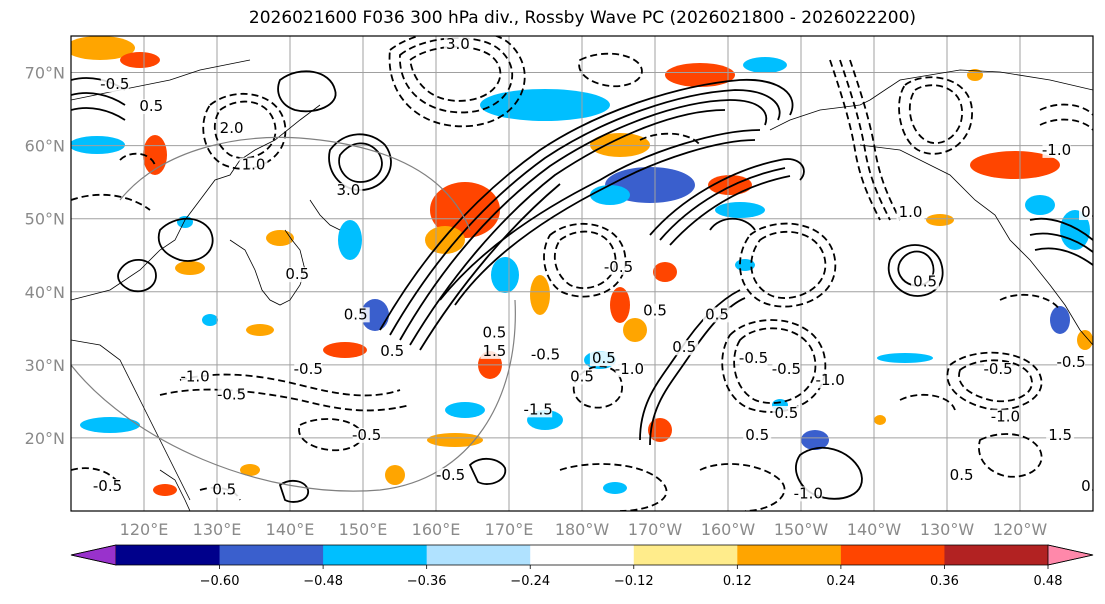 This screenshot has width=1105, height=604. What do you see at coordinates (634, 581) in the screenshot?
I see `colorbar-tick-label: −0.12` at bounding box center [634, 581].